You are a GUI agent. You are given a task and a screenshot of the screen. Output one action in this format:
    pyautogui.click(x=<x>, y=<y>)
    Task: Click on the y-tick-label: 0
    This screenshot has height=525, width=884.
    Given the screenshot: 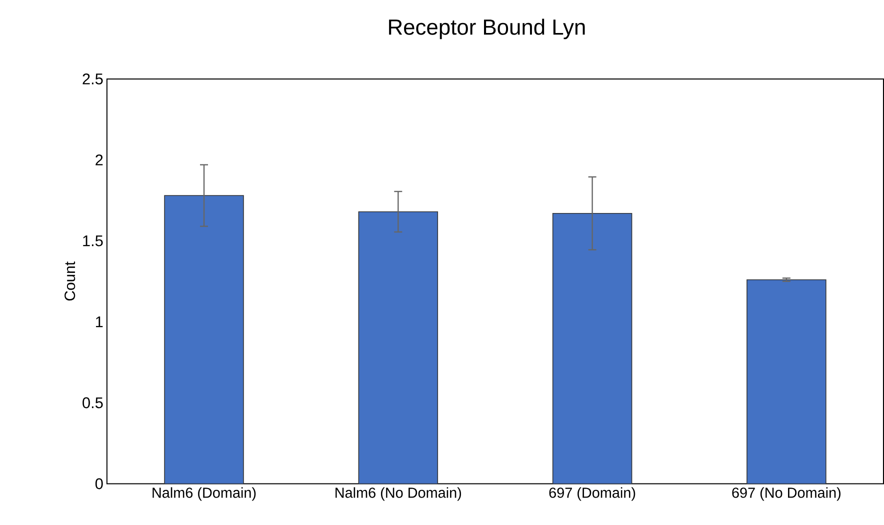 What is the action you would take?
    pyautogui.click(x=99, y=484)
    